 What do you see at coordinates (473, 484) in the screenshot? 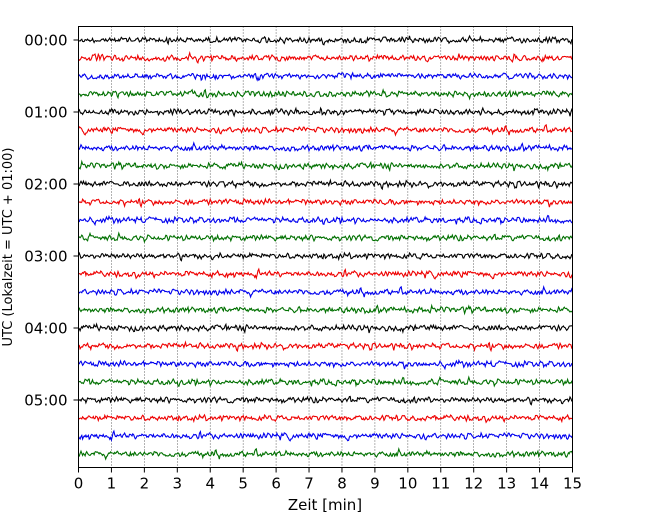
I see `x-tick-label: 12` at bounding box center [473, 484].